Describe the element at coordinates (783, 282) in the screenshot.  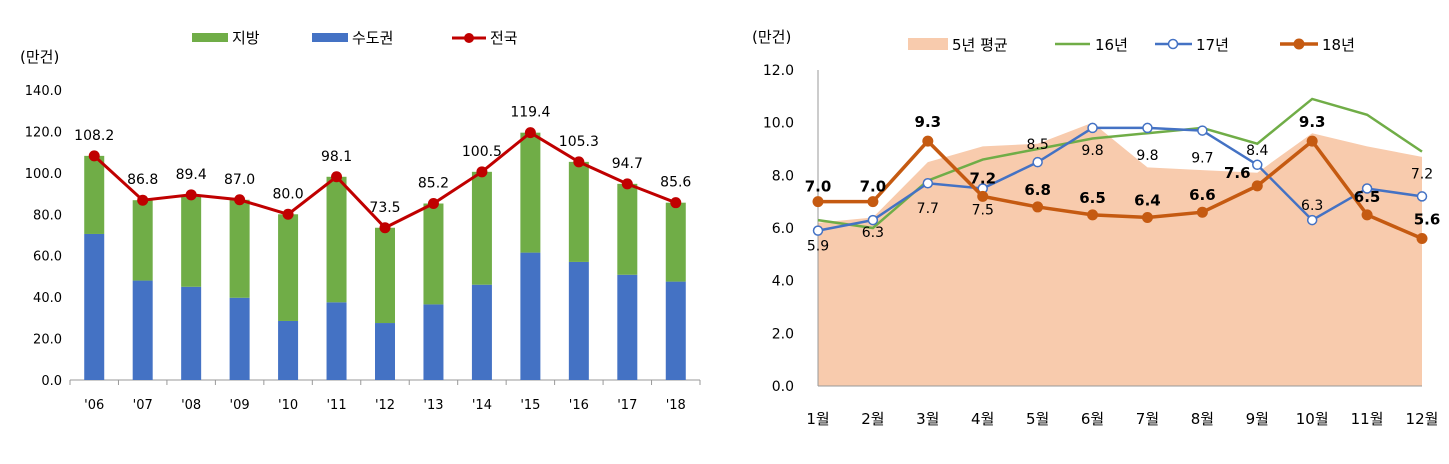
I see `y-tick-label: 4.0` at that location.